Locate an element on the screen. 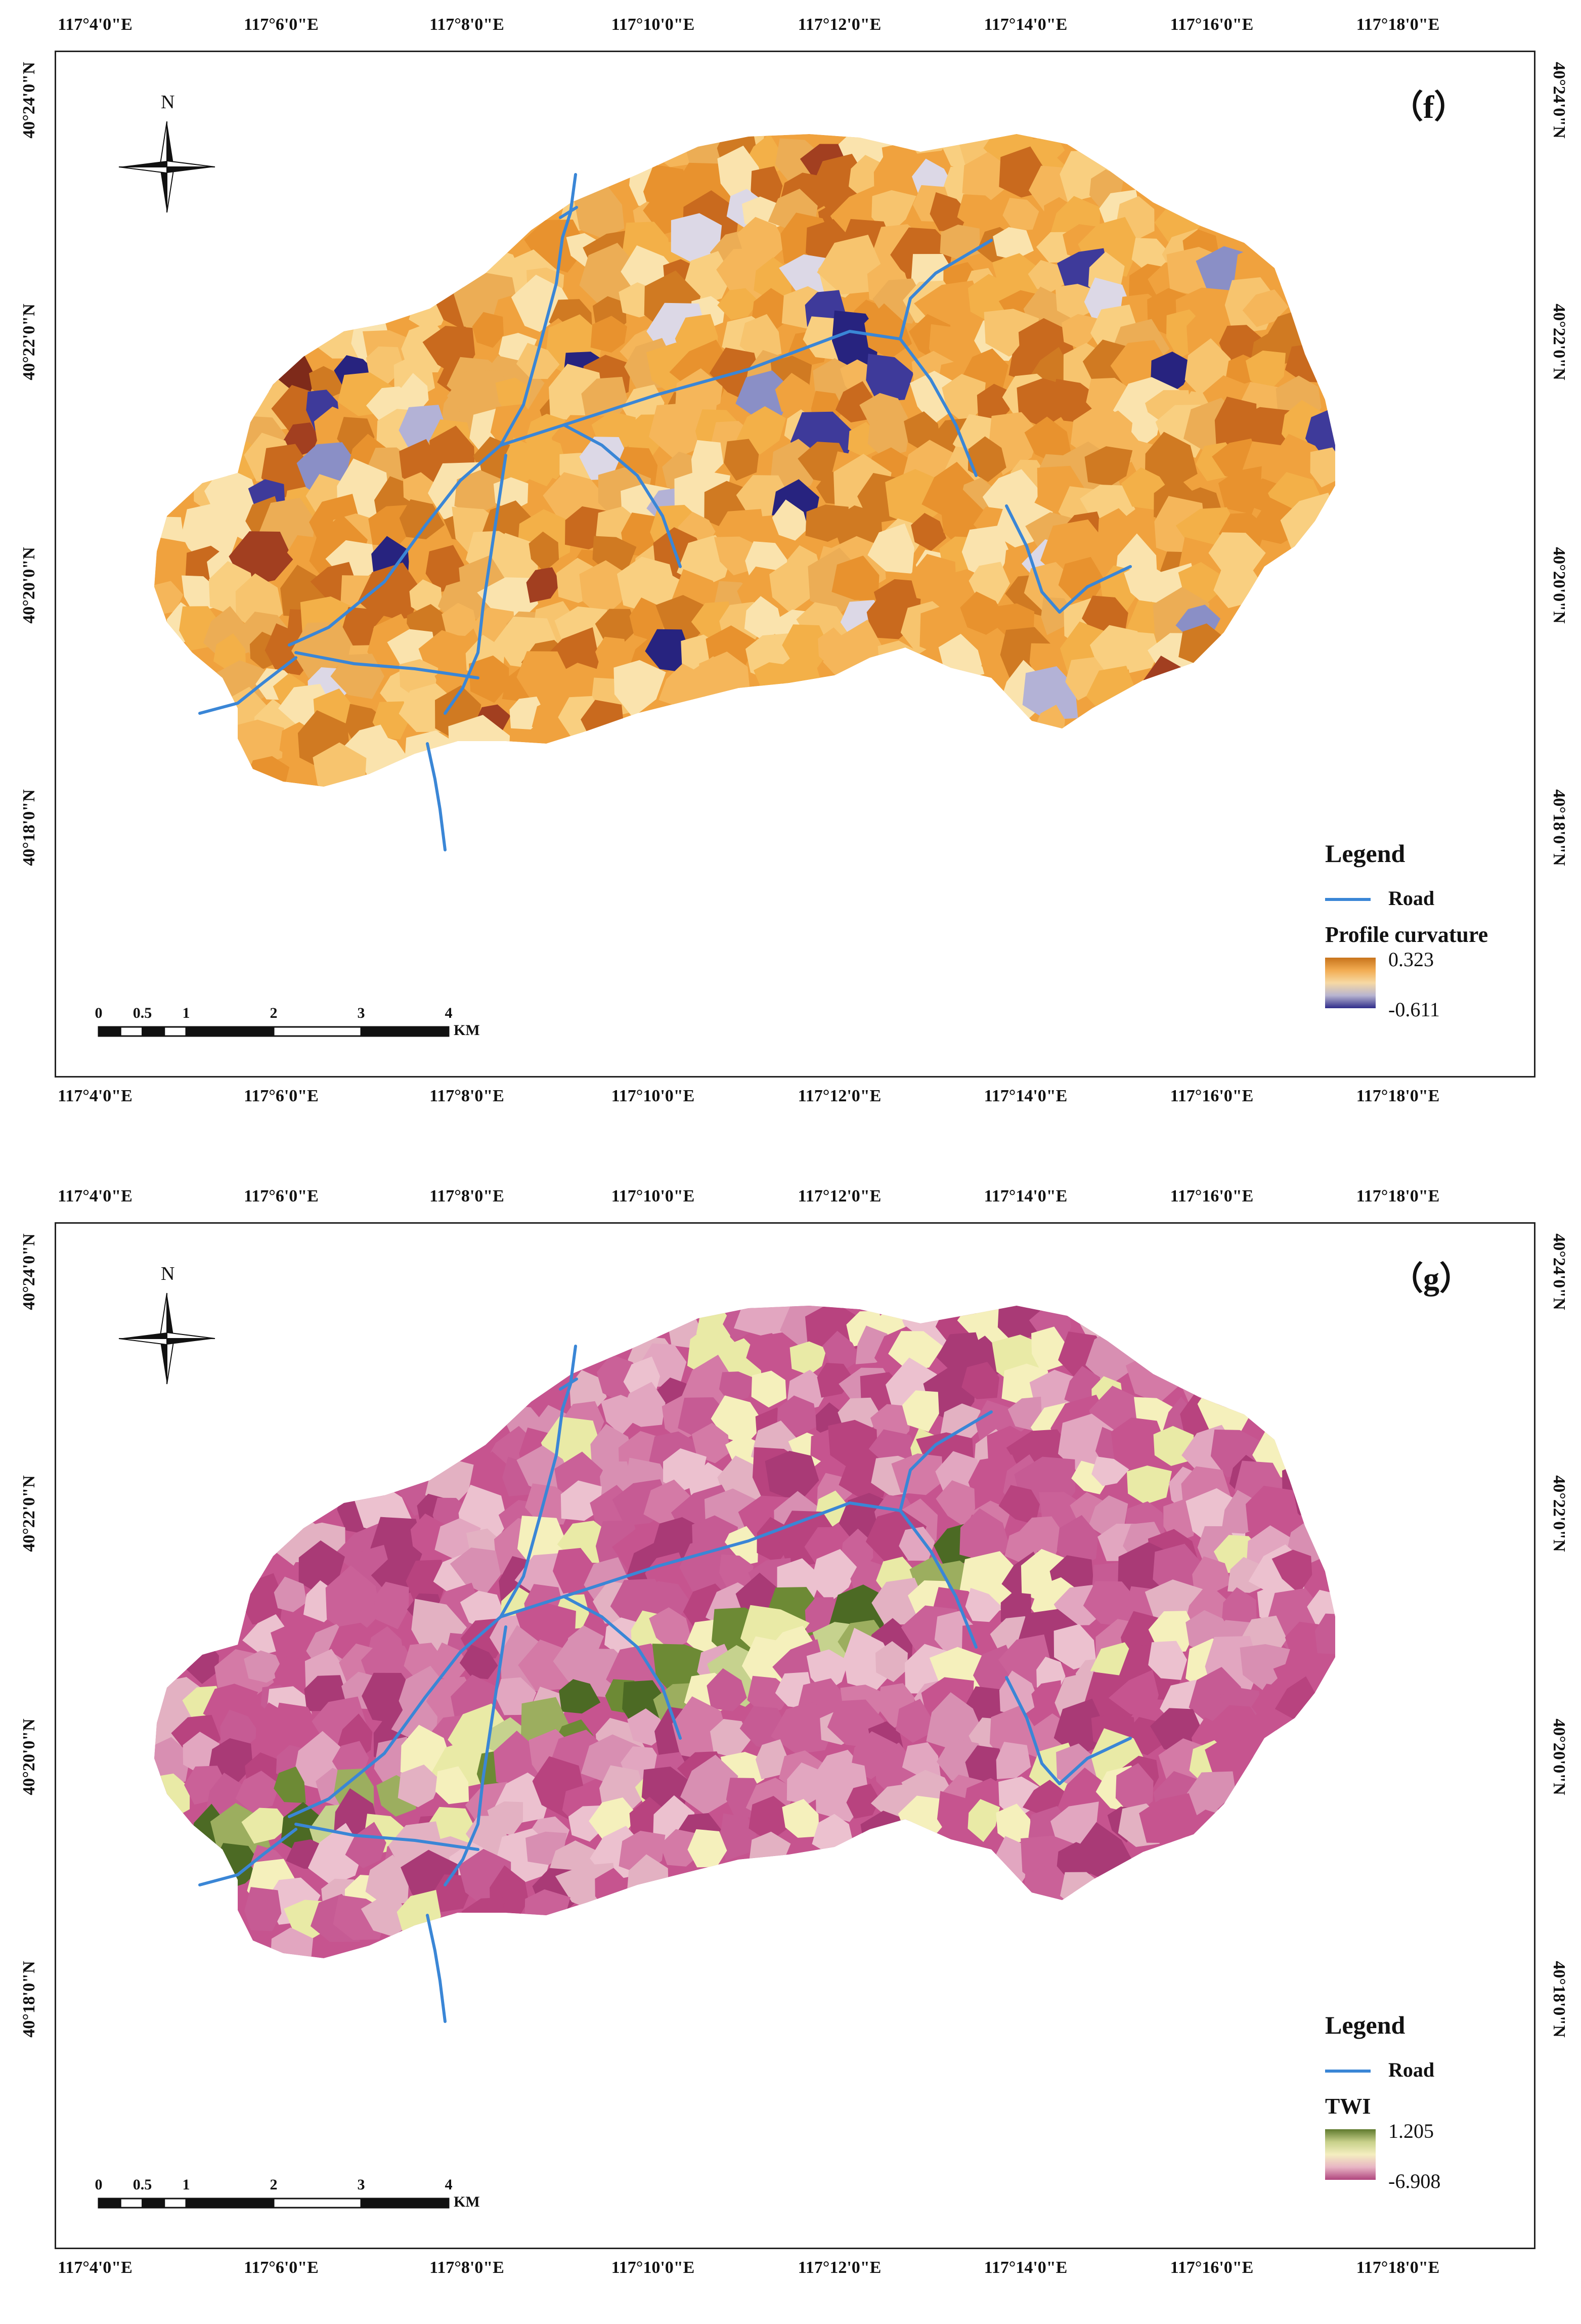  scale-bar is located at coordinates (274, 1031).